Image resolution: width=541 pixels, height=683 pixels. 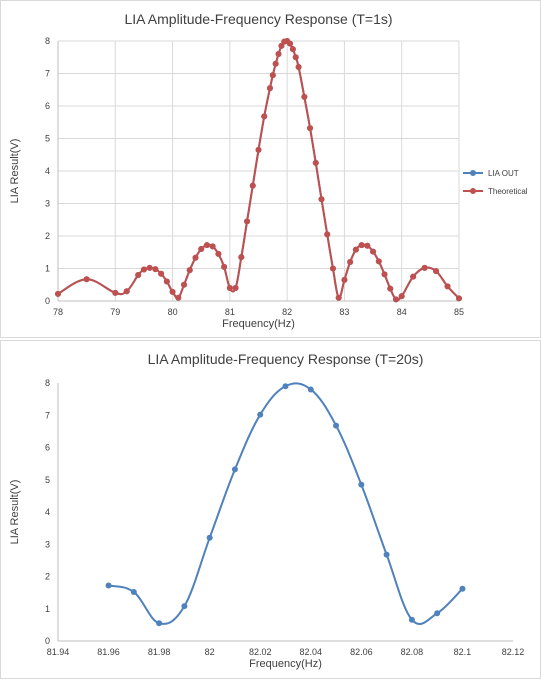 I want to click on legend-marker, so click(x=473, y=191).